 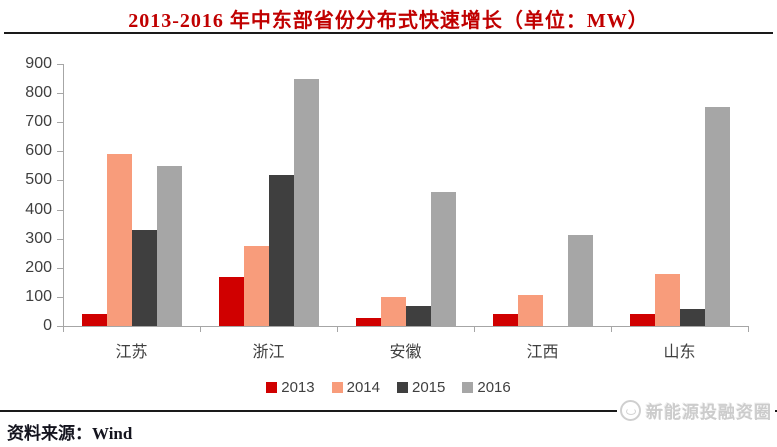 I want to click on bar-2014-山东, so click(x=667, y=299).